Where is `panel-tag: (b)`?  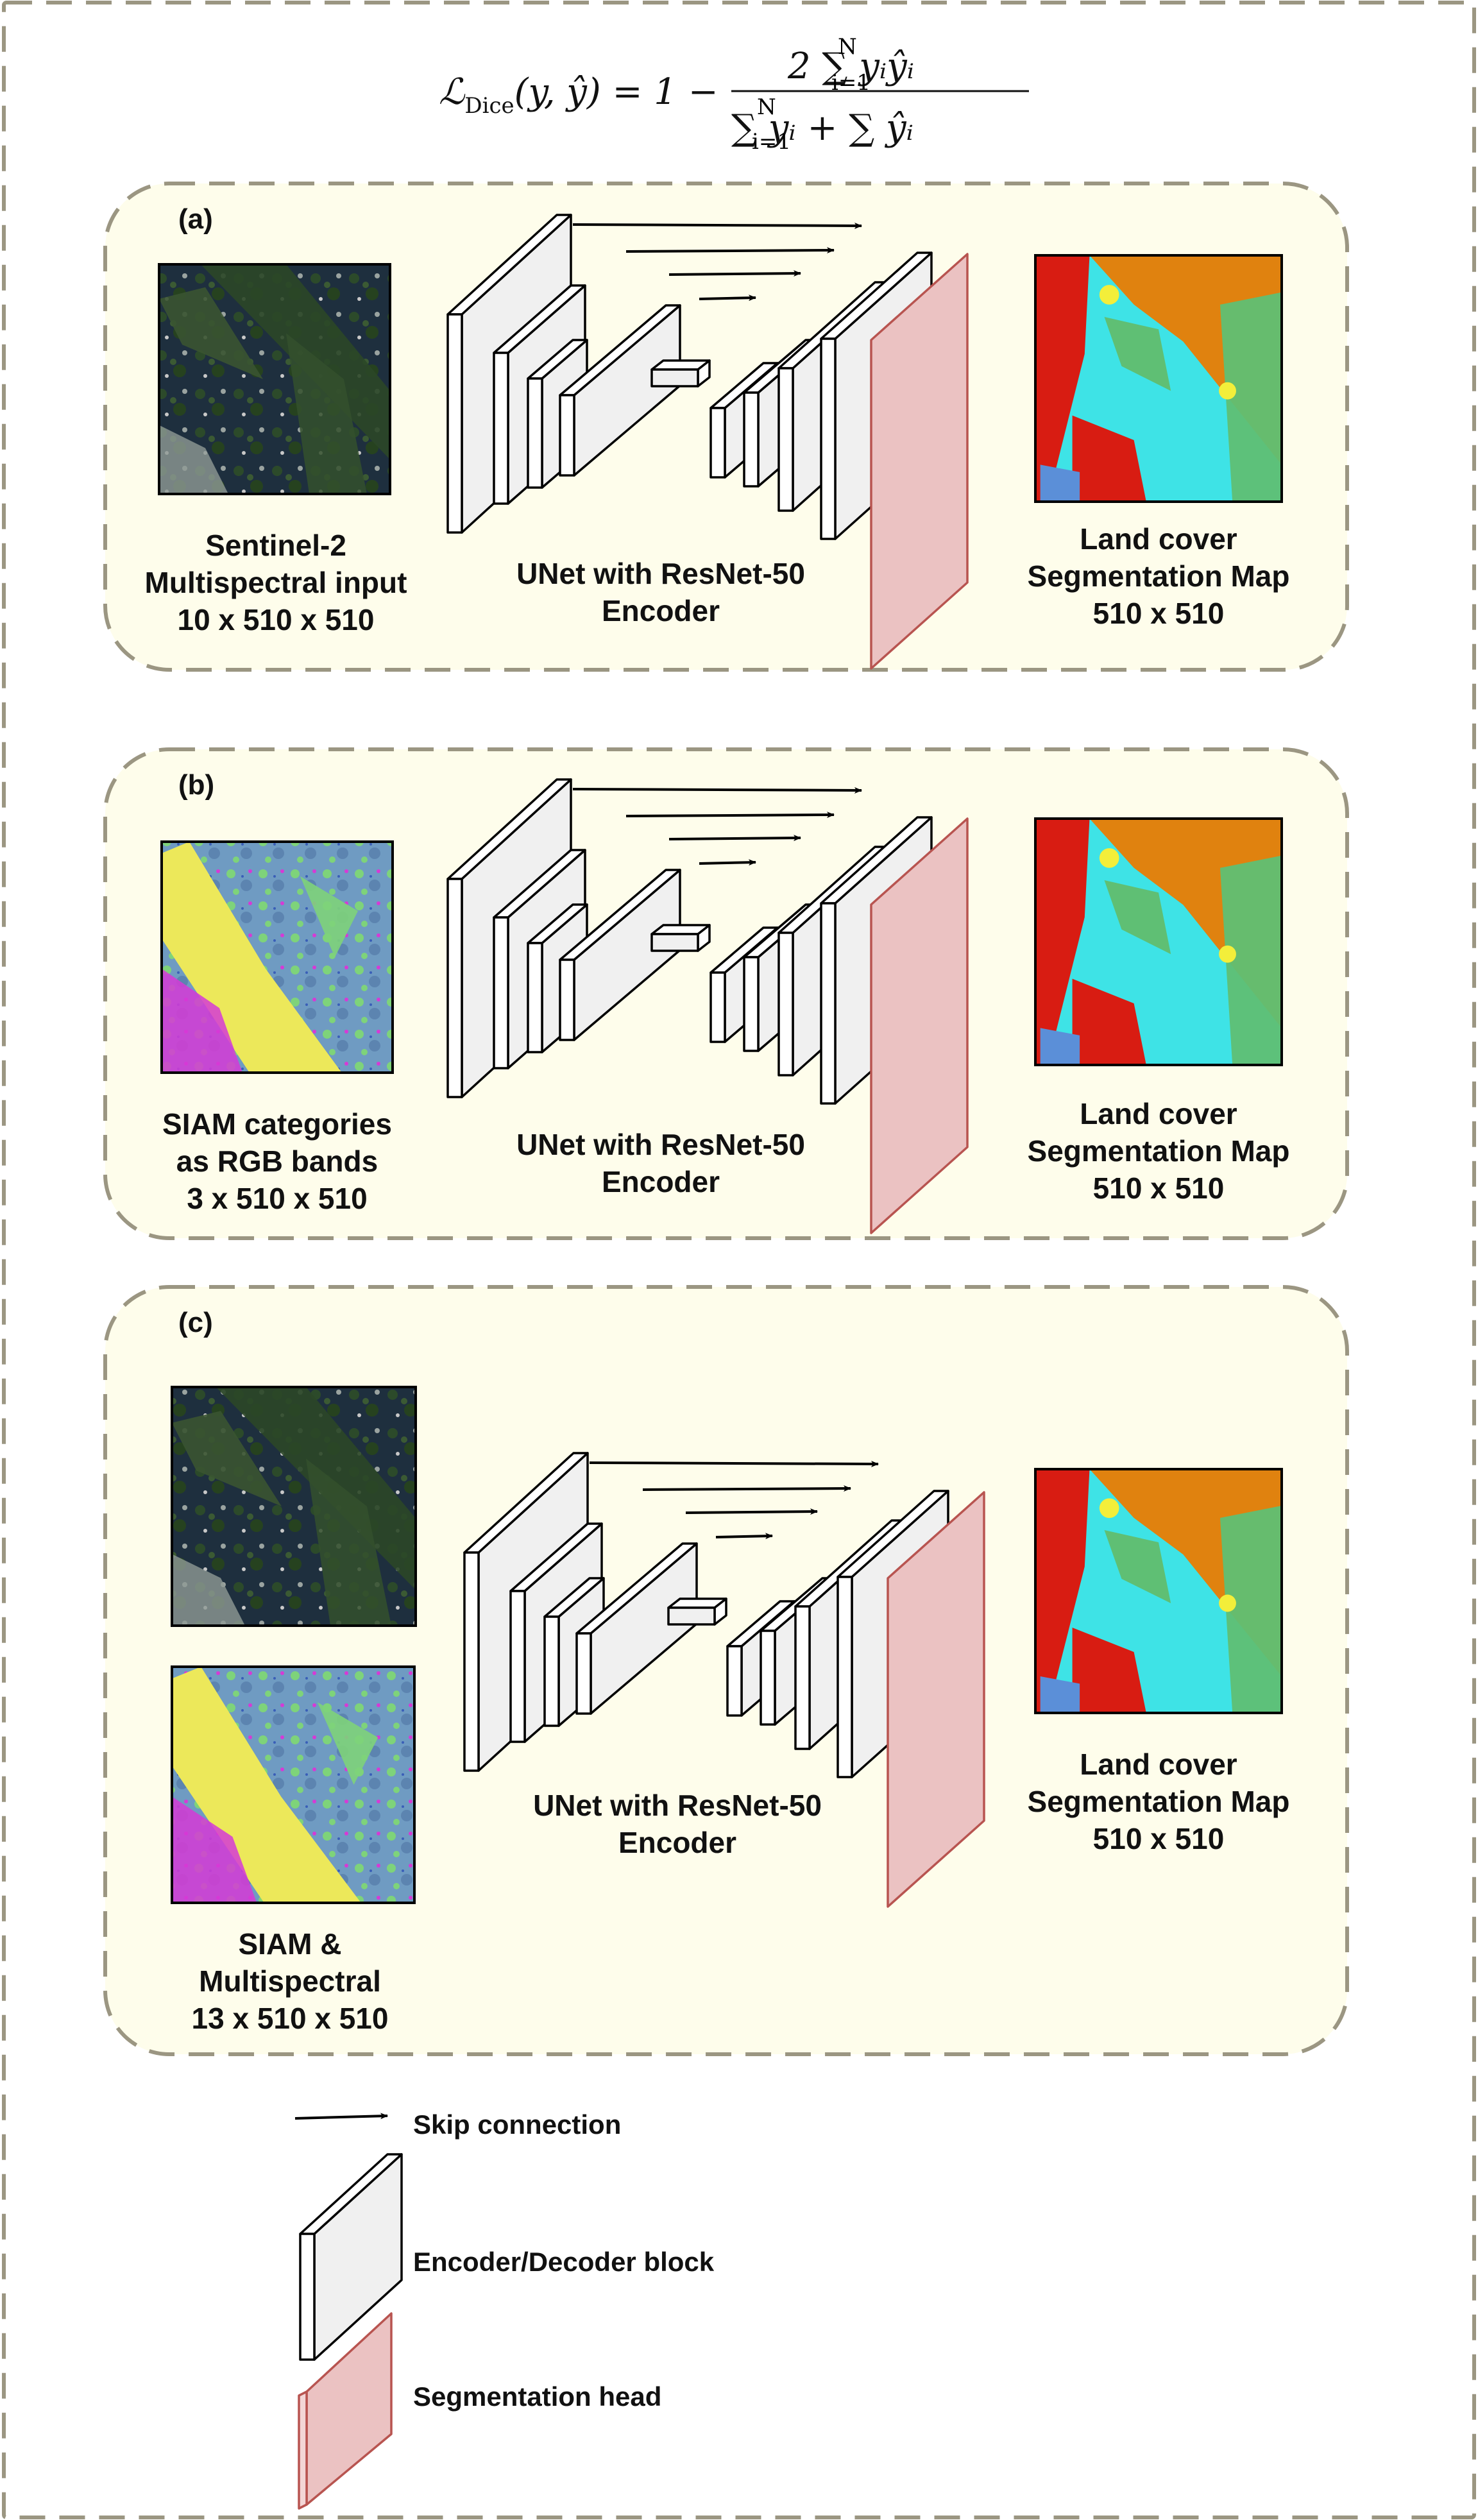 panel-tag: (b) is located at coordinates (196, 785).